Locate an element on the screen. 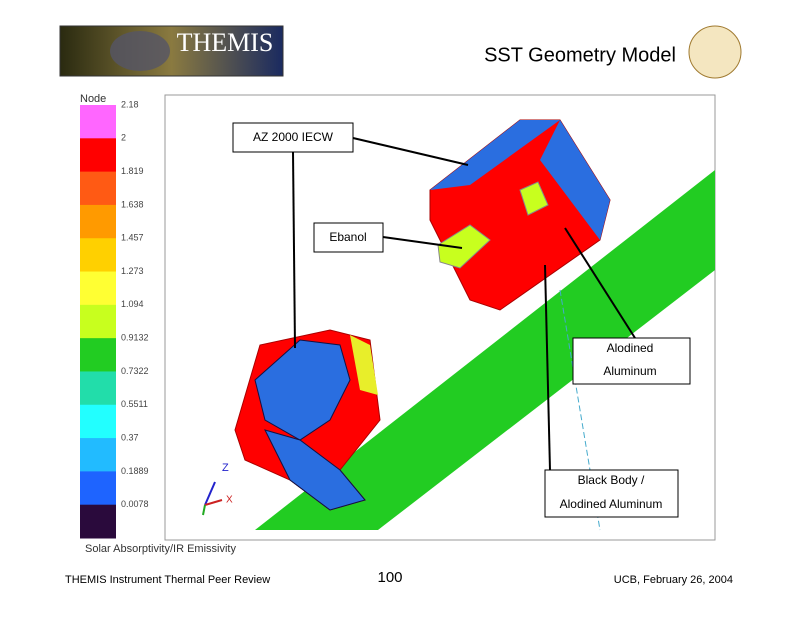  footer-right: UCB, February 26, 2004 is located at coordinates (673, 580).